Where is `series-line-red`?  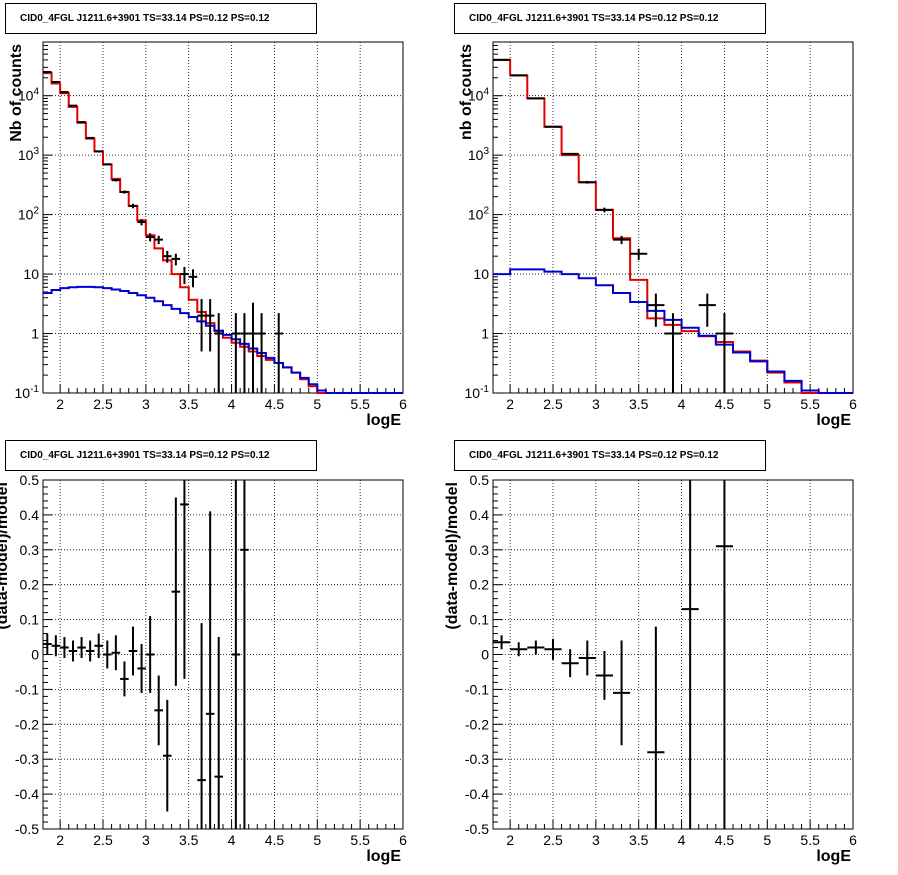
series-line-red is located at coordinates (223, 233).